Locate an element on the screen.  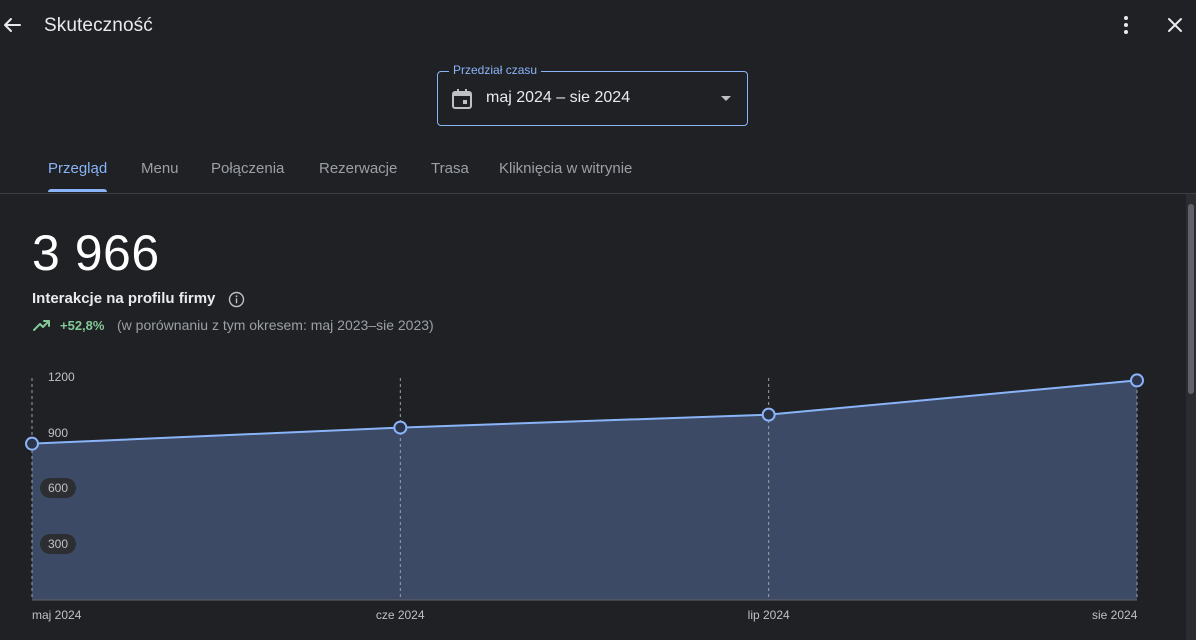
tab-trasa: Trasa is located at coordinates (450, 168).